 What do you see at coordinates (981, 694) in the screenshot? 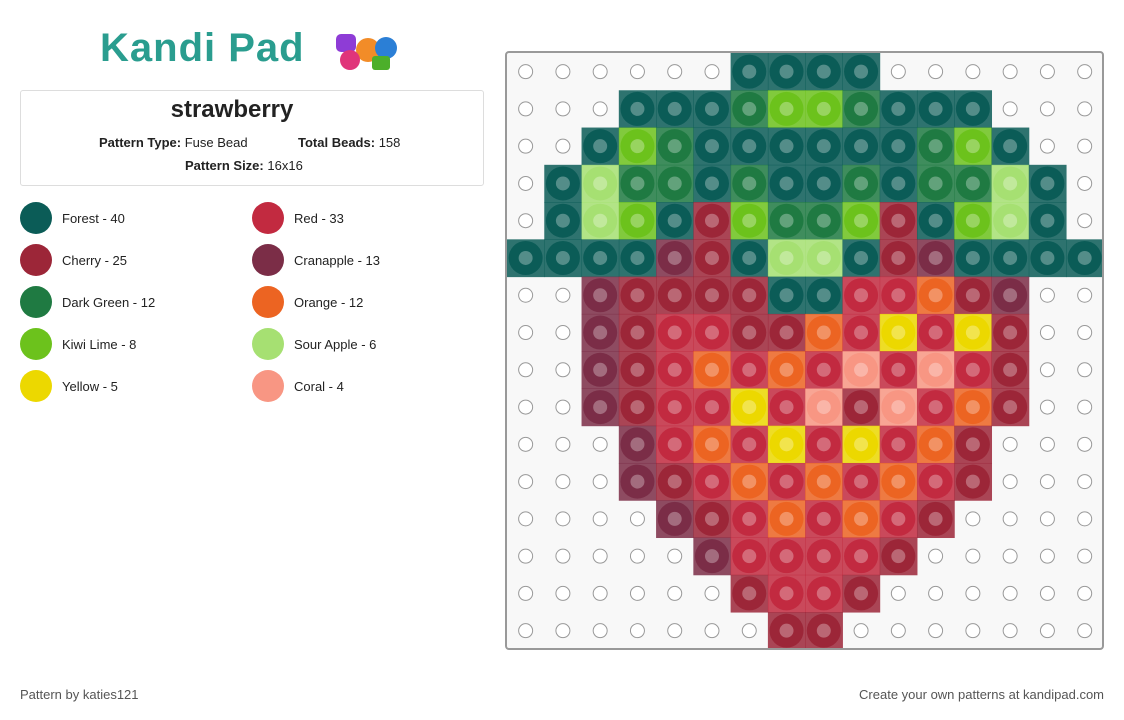
I see `promo-link: Create your own patterns at kandipad.com` at bounding box center [981, 694].